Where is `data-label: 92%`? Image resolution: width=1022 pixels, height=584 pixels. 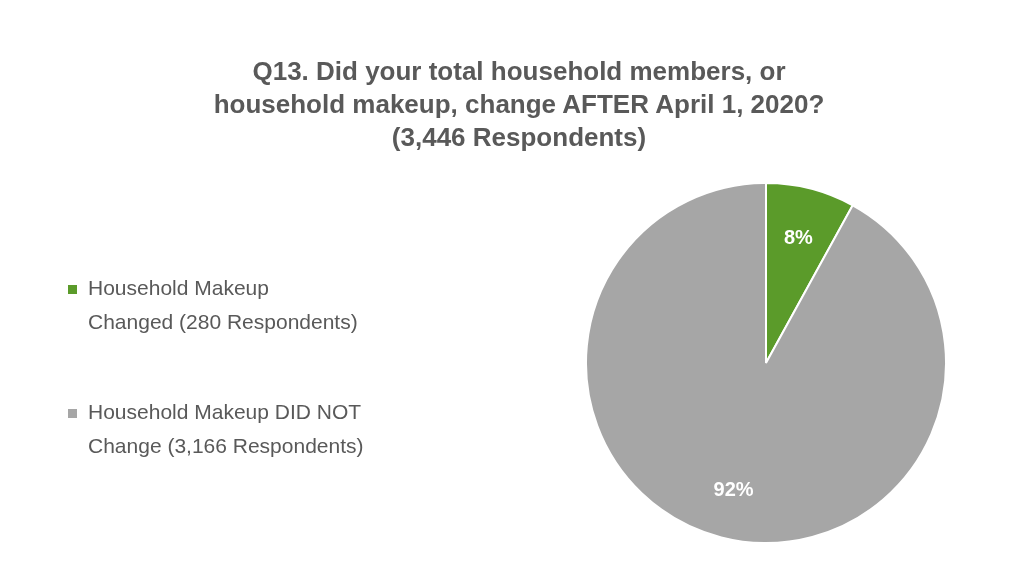 data-label: 92% is located at coordinates (733, 489).